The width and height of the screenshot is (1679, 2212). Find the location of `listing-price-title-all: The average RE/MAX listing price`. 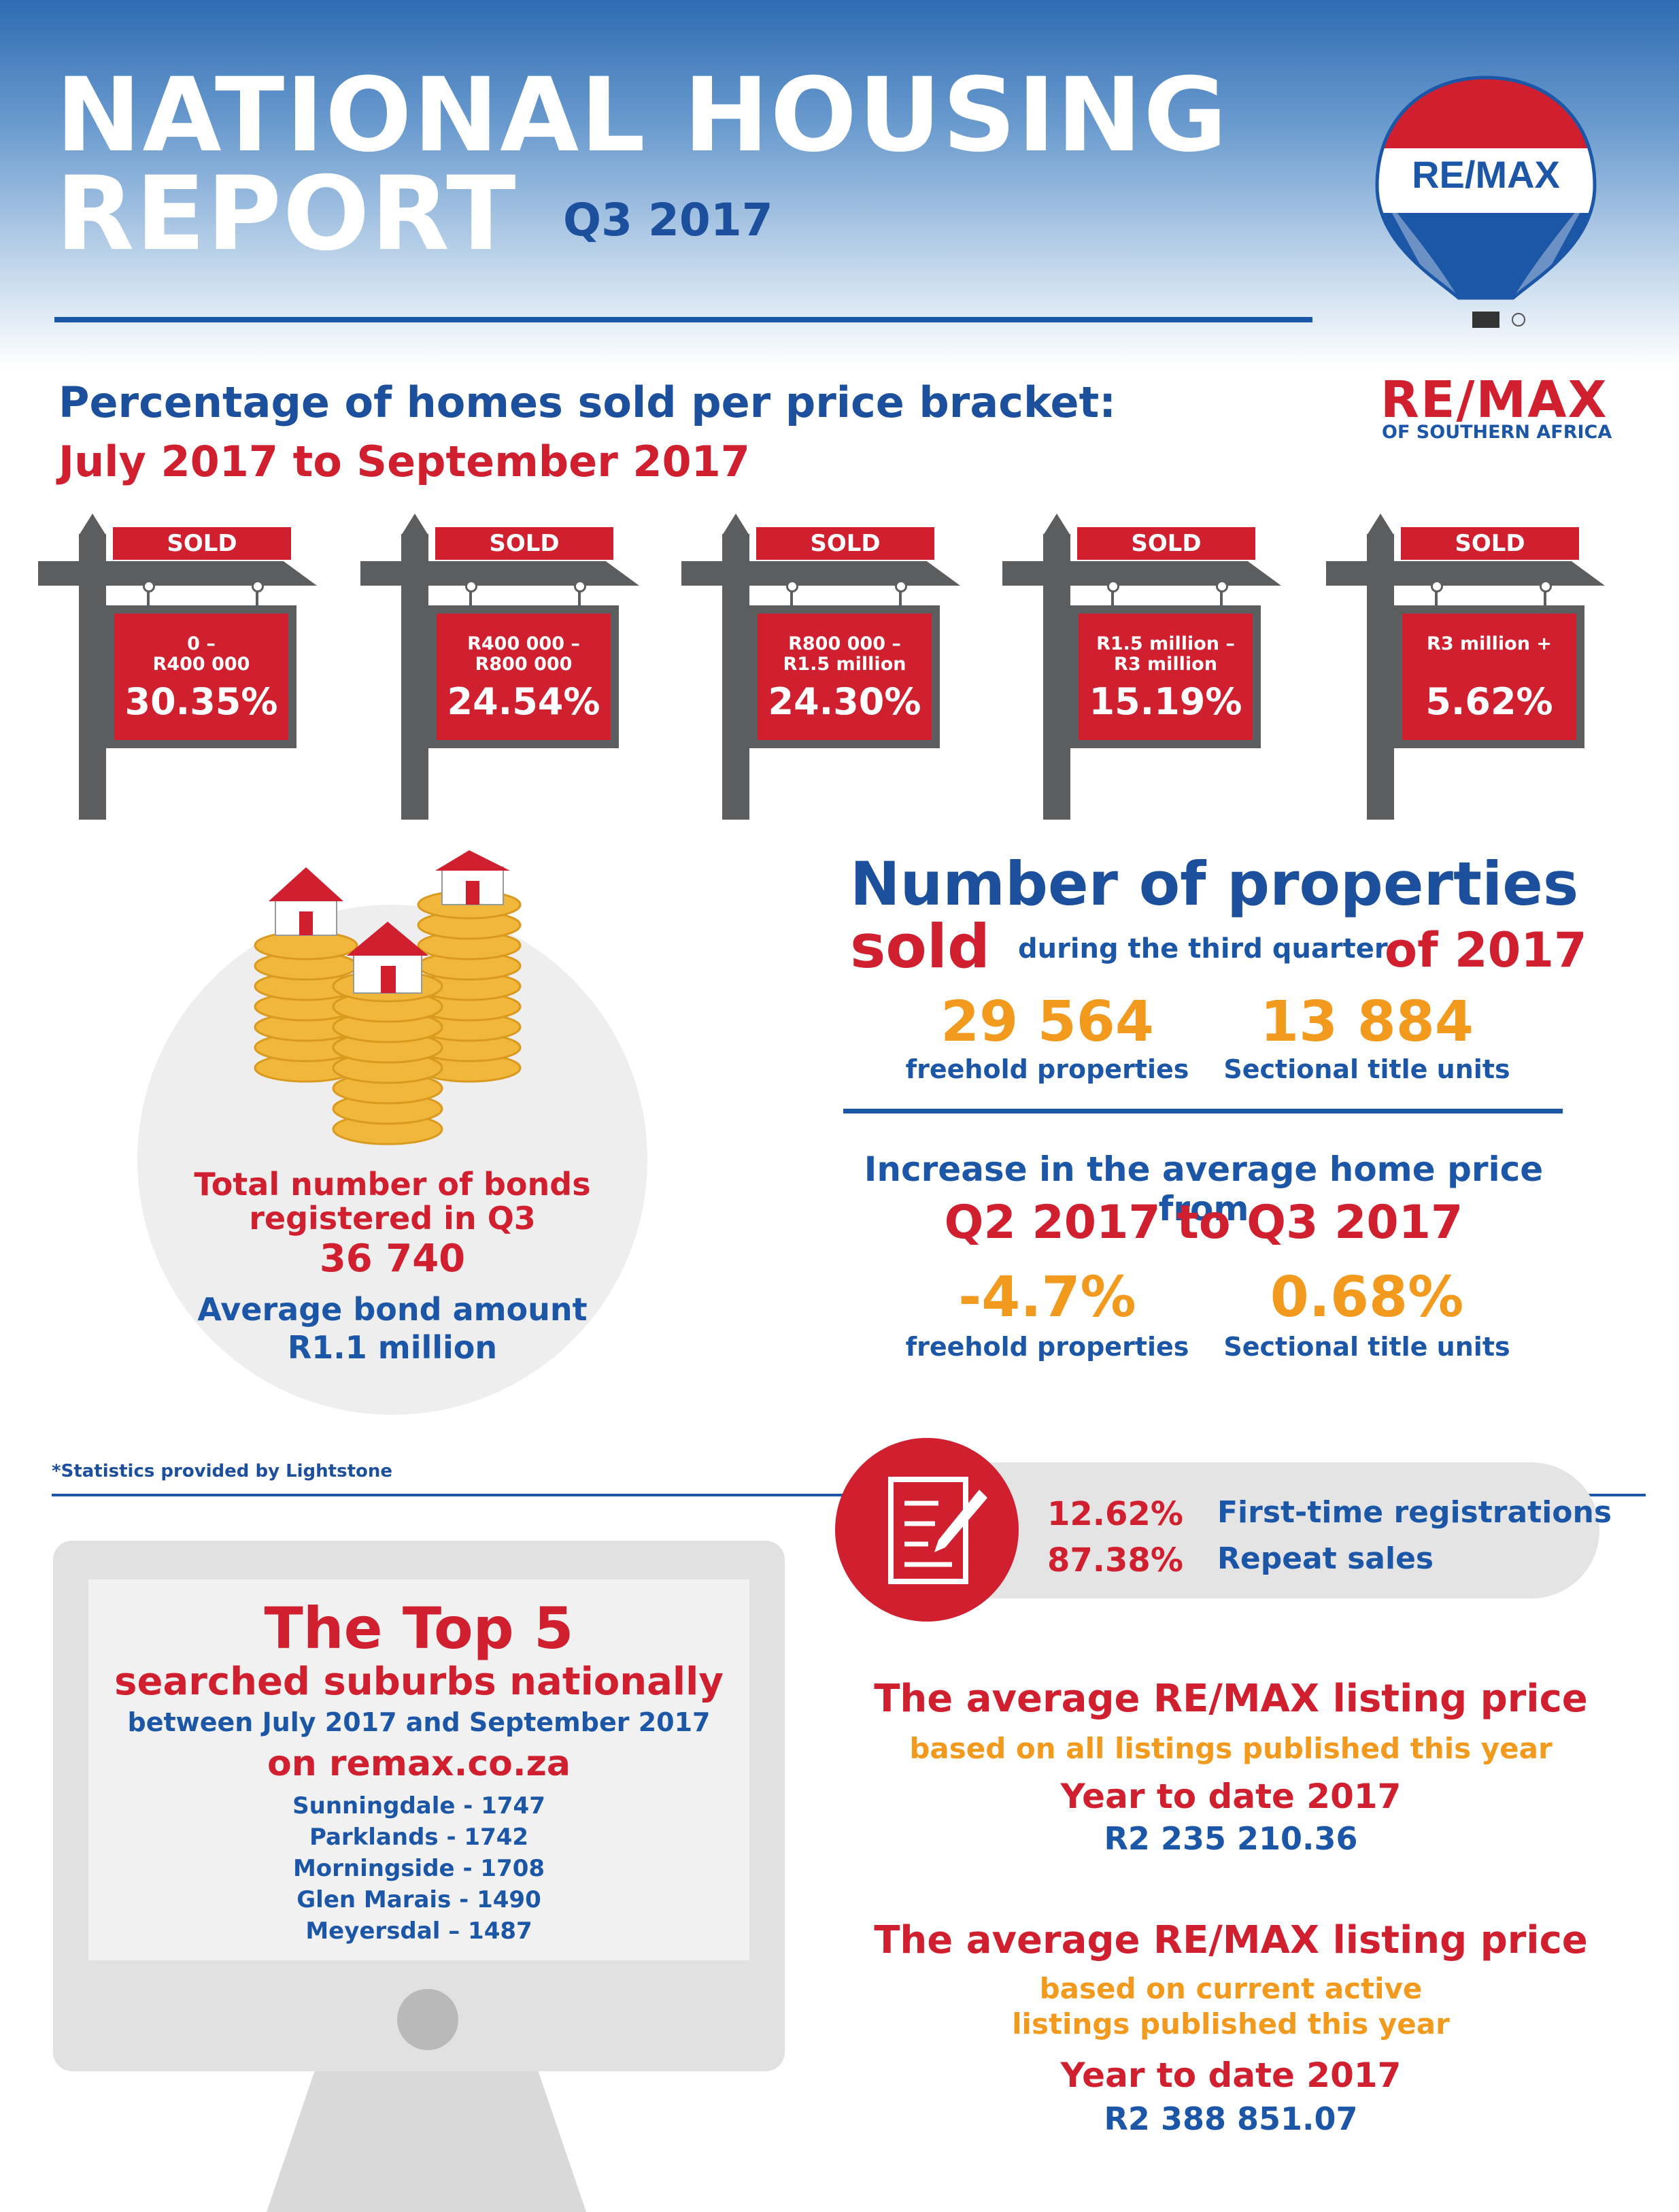

listing-price-title-all: The average RE/MAX listing price is located at coordinates (1231, 1699).